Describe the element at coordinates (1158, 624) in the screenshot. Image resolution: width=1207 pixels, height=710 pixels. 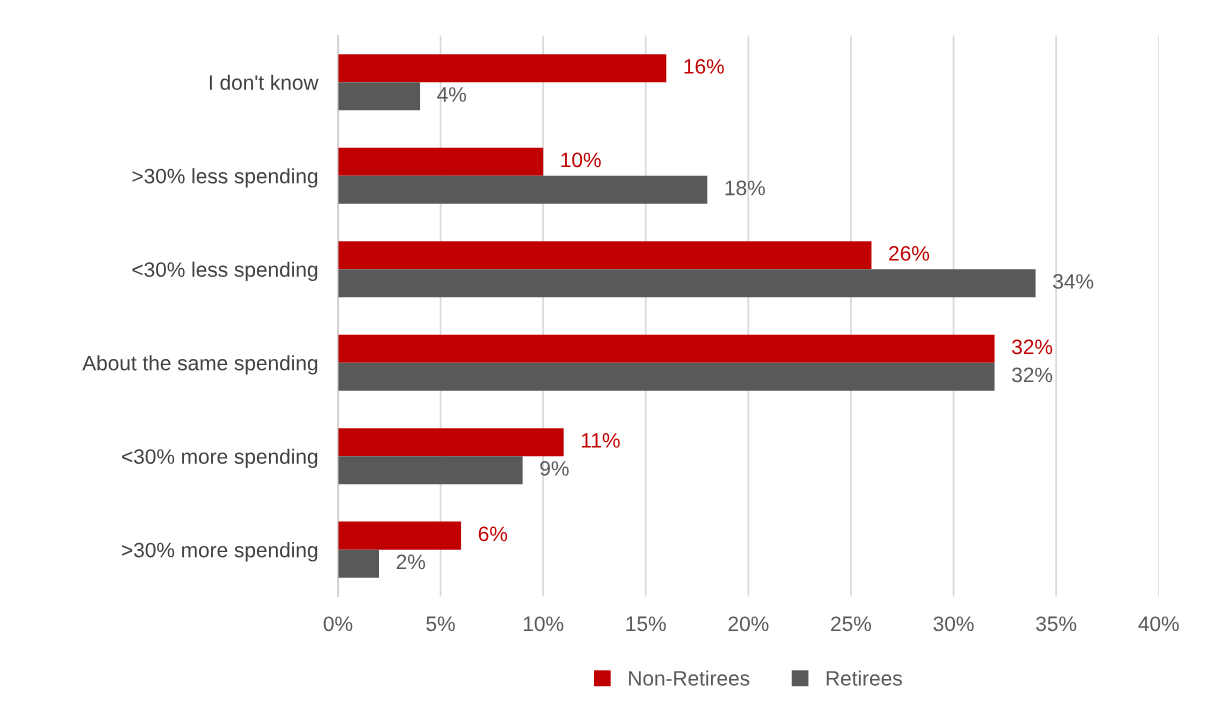
I see `x-tick-label: 40%` at that location.